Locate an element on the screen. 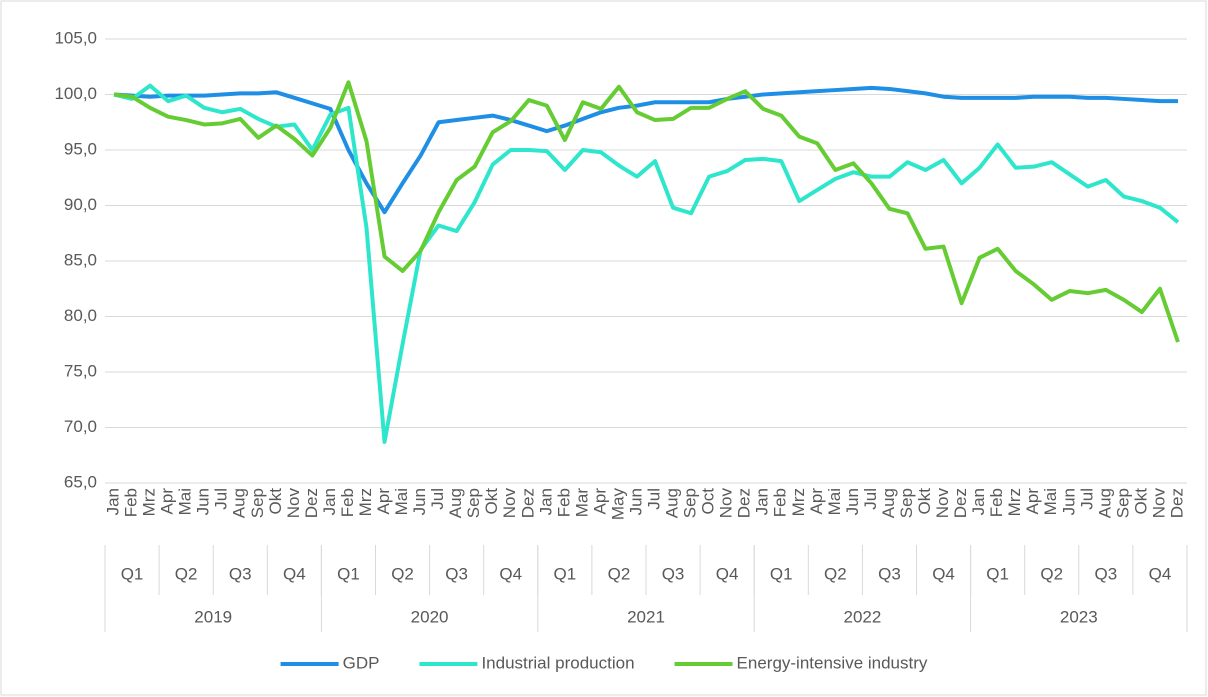 The image size is (1208, 697). y-tick-label: 105,0 is located at coordinates (75, 37).